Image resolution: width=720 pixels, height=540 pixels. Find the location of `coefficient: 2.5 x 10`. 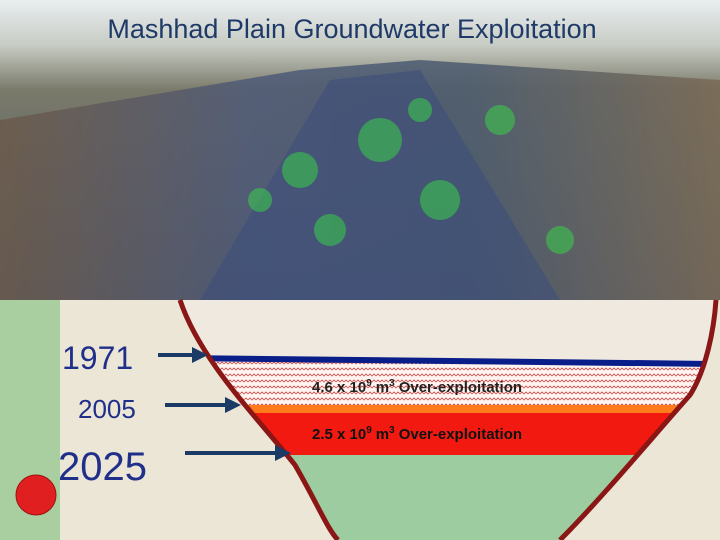

coefficient: 2.5 x 10 is located at coordinates (339, 434).